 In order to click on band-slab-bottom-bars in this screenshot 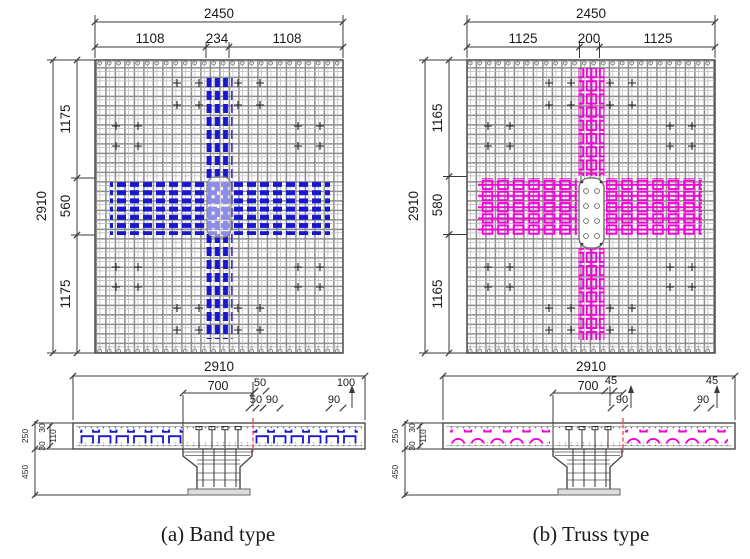, I will do `click(219, 444)`.